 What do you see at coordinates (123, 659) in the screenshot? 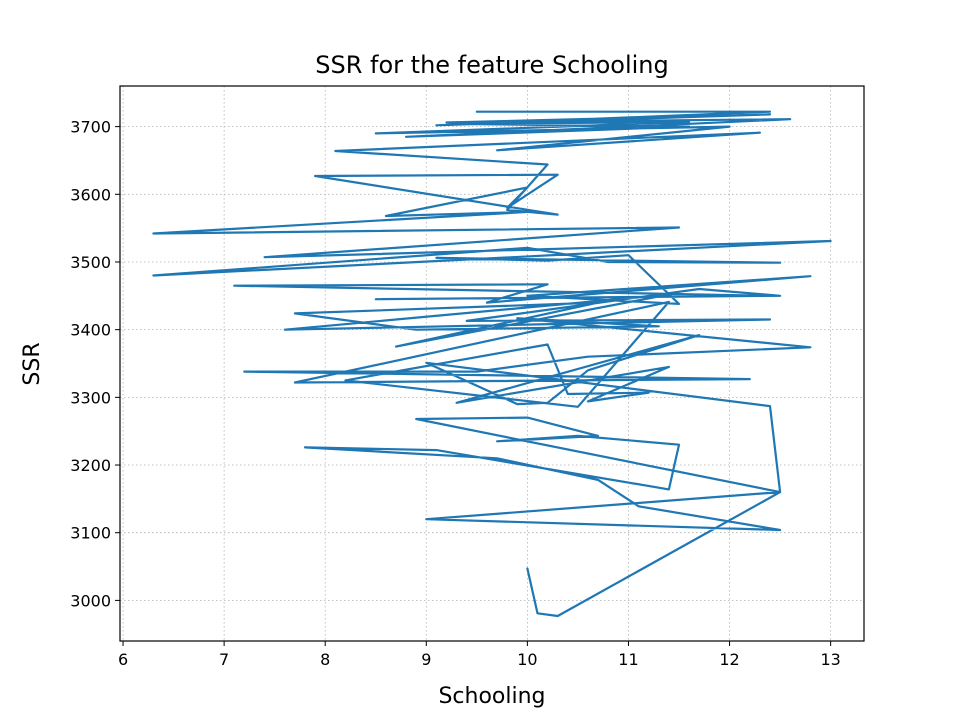
I see `x-tick-label: 6` at bounding box center [123, 659].